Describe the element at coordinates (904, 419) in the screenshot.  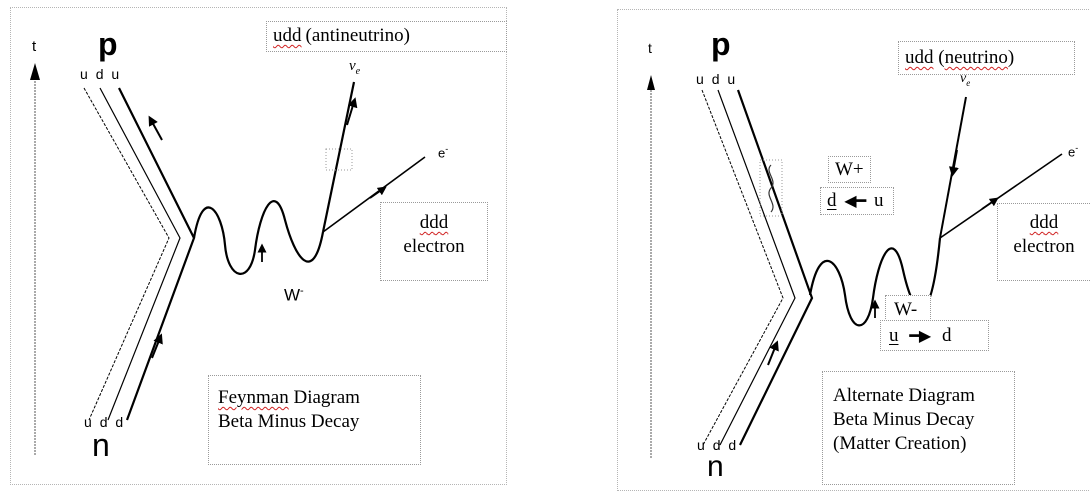
I see `alt-caption-line-2: Beta Minus Decay` at that location.